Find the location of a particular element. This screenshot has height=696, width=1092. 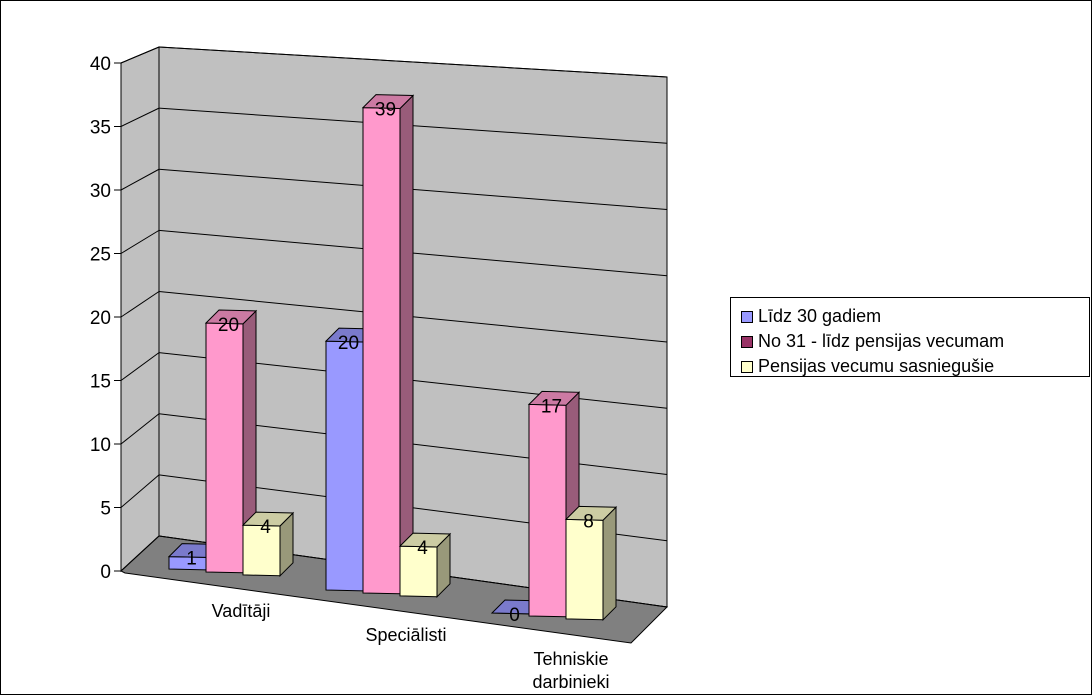

y-tick-label: 15 is located at coordinates (100, 382).